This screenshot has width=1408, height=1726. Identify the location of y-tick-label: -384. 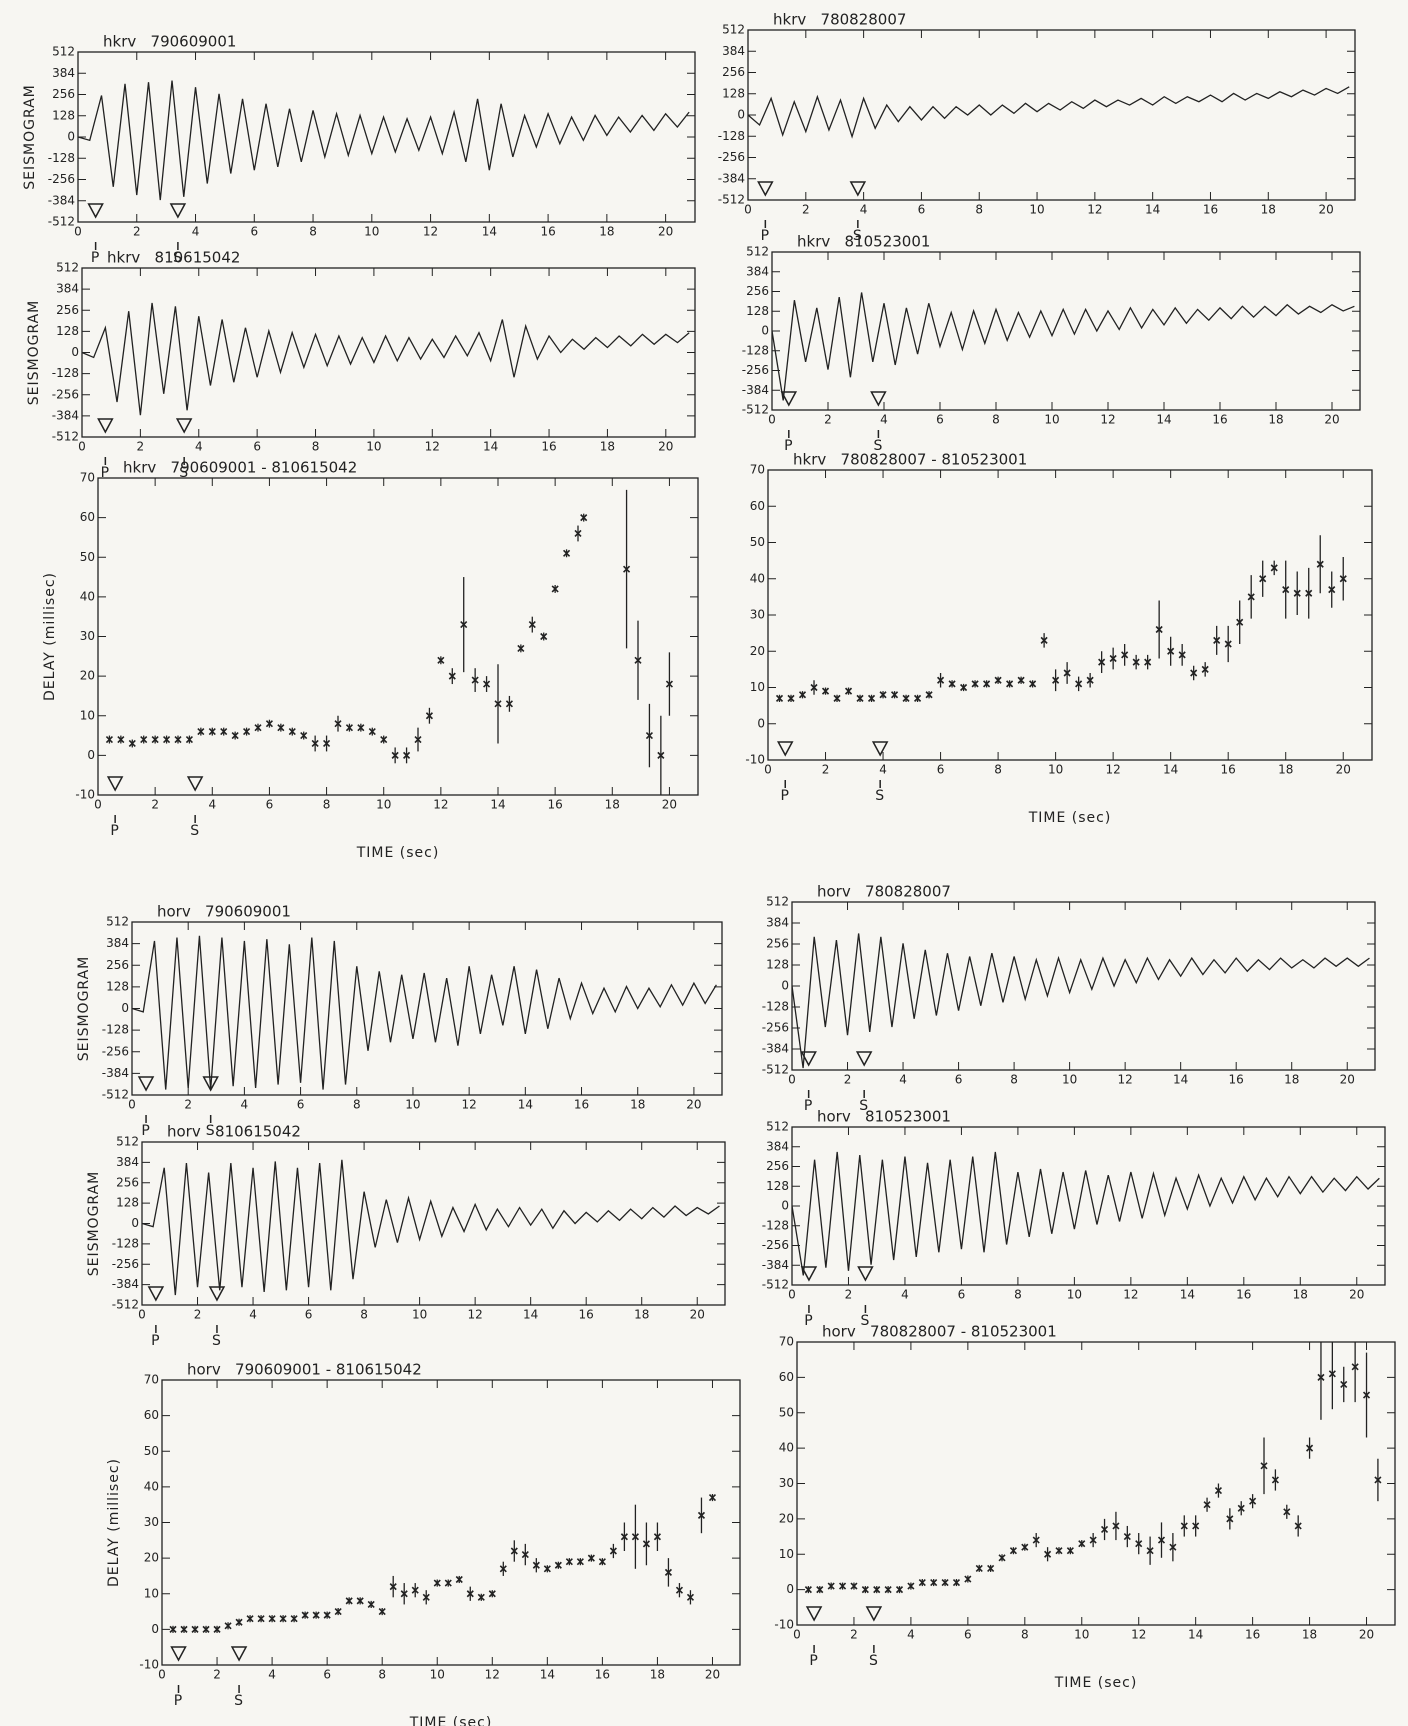
(115, 1073).